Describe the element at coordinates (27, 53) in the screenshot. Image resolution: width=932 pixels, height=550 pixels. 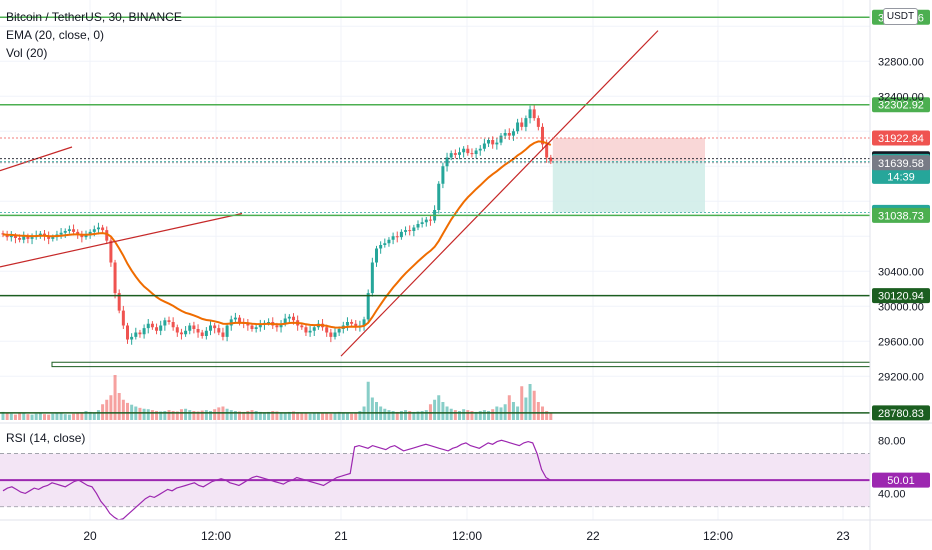
I see `volume-legend: Vol (20)` at that location.